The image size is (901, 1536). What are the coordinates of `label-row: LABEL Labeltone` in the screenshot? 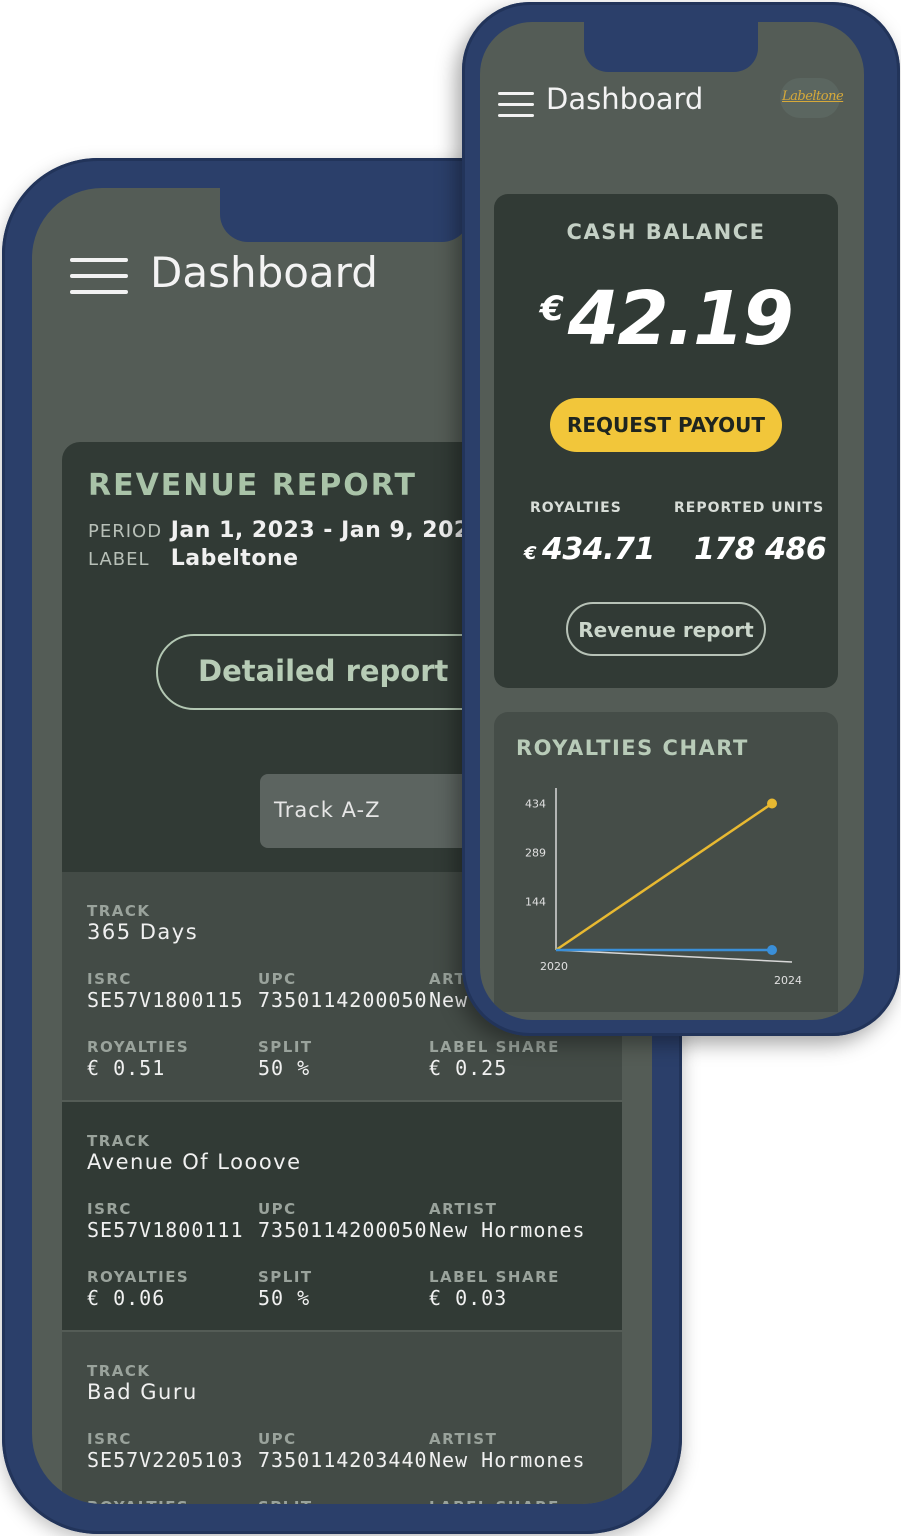 It's located at (193, 558).